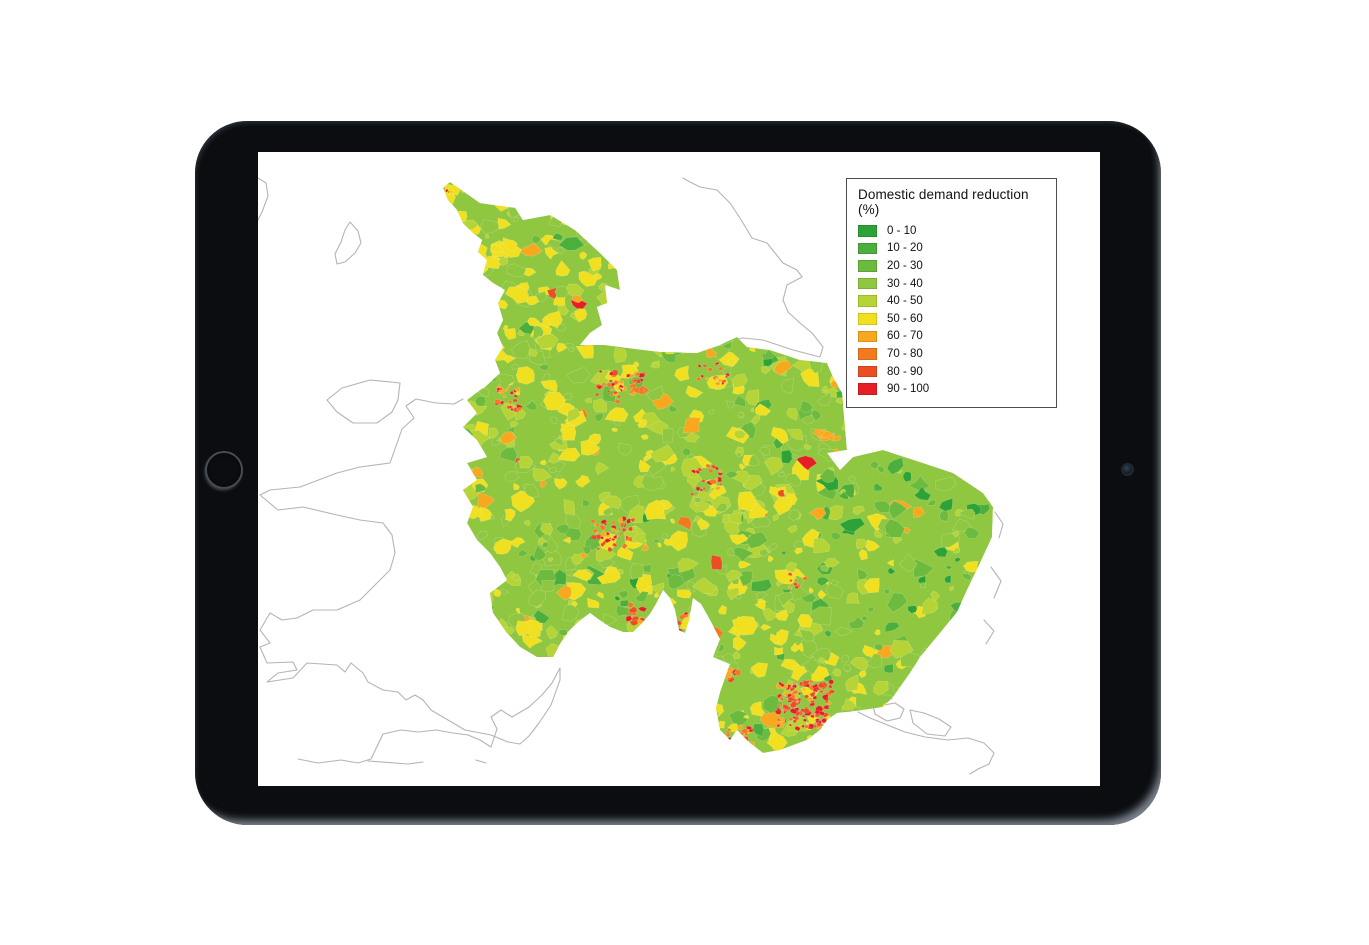 This screenshot has height=945, width=1369. Describe the element at coordinates (905, 336) in the screenshot. I see `legend-label: 60 - 70` at that location.